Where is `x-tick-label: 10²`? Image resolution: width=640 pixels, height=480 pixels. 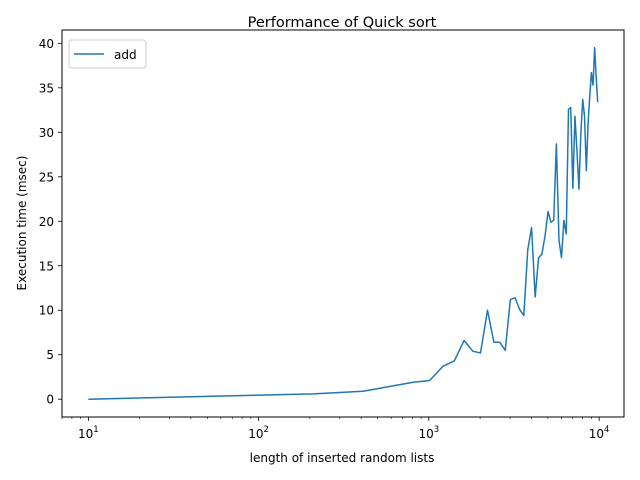
x-tick-label: 10² is located at coordinates (258, 433).